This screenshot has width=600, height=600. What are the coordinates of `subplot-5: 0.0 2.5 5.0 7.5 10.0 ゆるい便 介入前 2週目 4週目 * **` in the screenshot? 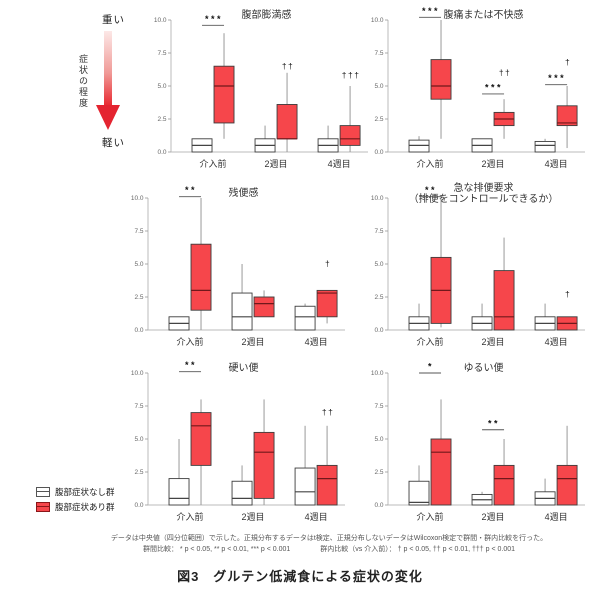 It's located at (470, 445).